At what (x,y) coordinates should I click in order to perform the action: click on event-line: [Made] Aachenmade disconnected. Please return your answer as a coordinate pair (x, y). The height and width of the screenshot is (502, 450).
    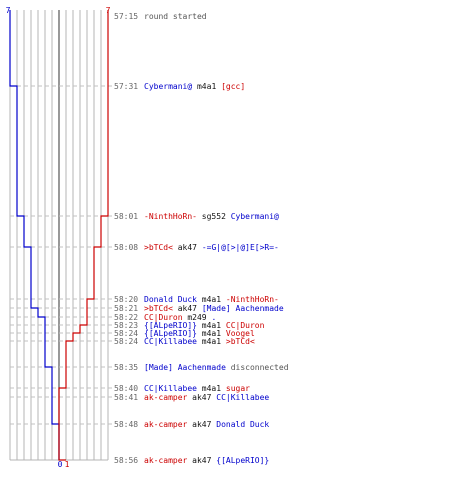
    Looking at the image, I should click on (216, 367).